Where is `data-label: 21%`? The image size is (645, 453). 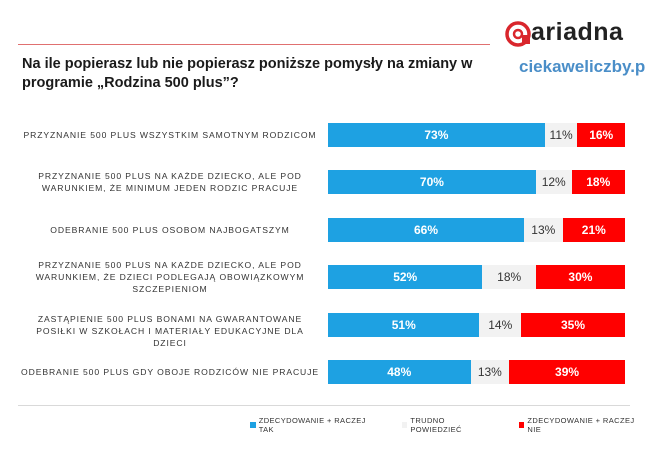 data-label: 21% is located at coordinates (593, 230).